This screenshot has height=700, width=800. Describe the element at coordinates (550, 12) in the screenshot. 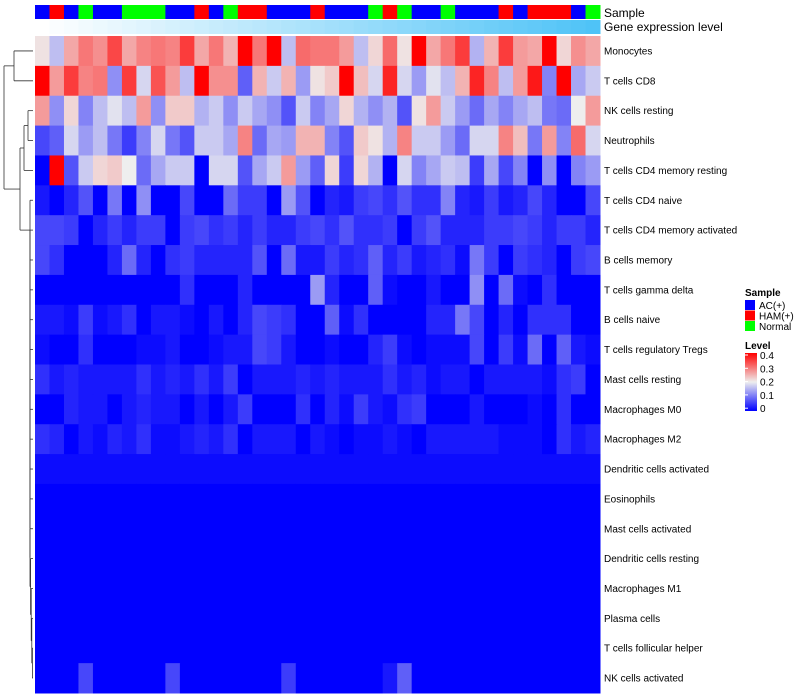

I see `sample-annotation-cell` at that location.